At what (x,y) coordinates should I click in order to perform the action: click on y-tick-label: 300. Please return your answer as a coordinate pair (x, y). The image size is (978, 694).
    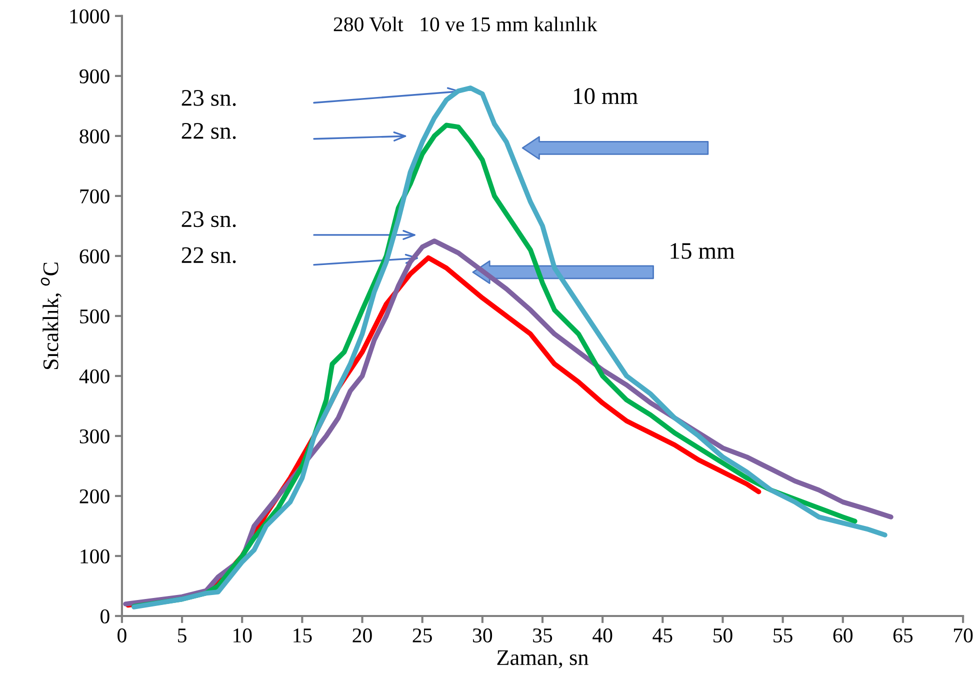
    Looking at the image, I should click on (95, 436).